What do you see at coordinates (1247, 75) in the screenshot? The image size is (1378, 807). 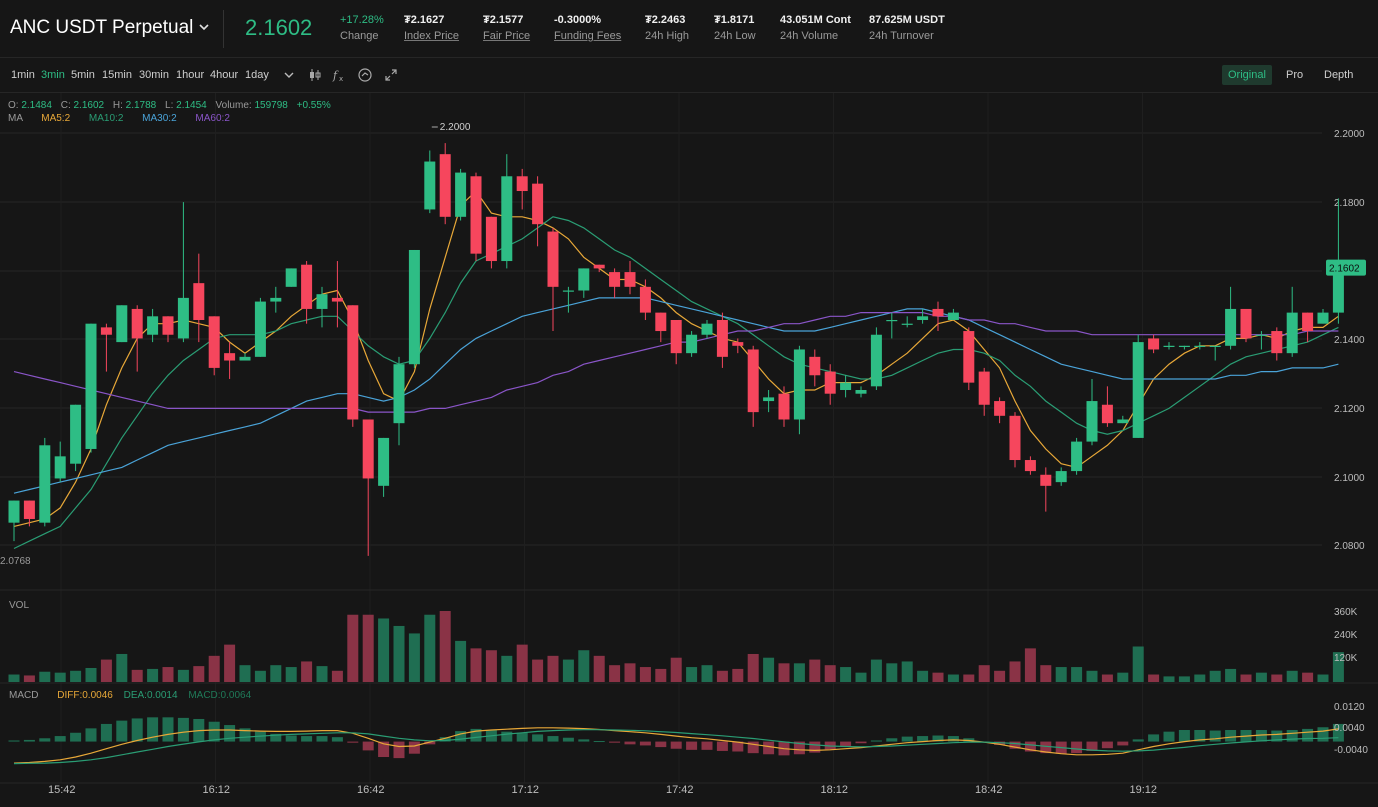 I see `view-original: Original` at bounding box center [1247, 75].